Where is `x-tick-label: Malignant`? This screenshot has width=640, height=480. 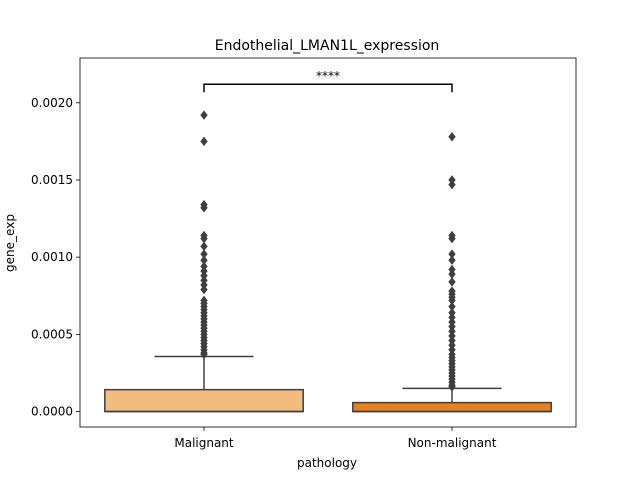
x-tick-label: Malignant is located at coordinates (204, 443).